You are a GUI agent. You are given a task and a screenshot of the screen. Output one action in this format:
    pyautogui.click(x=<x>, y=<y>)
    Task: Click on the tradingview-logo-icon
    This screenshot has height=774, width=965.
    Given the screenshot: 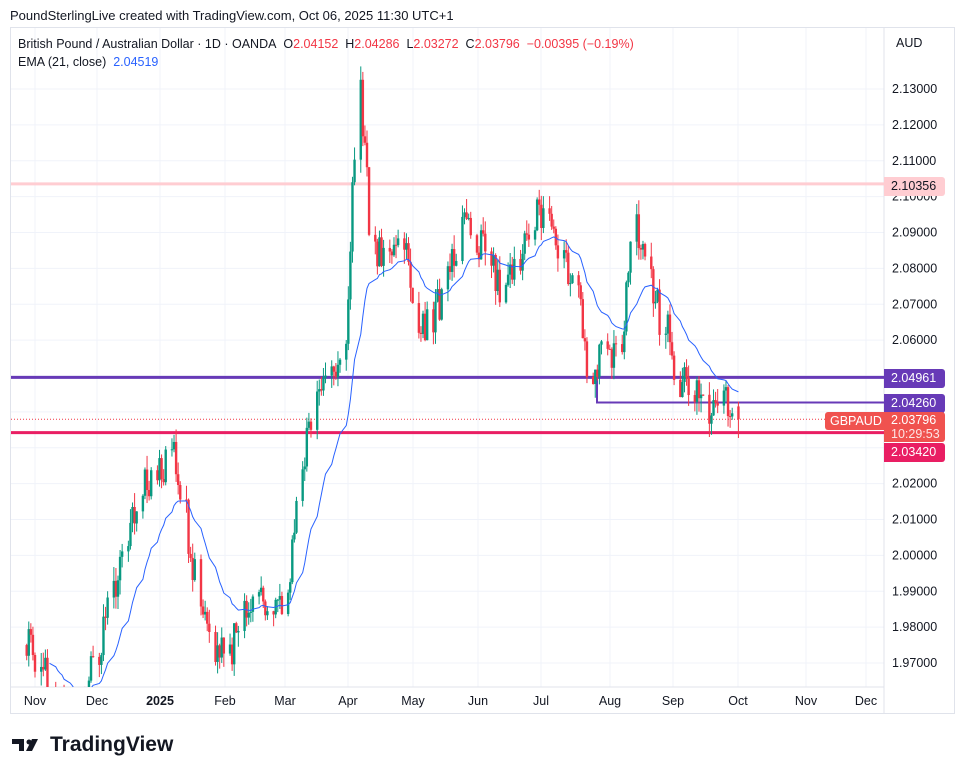 What is the action you would take?
    pyautogui.click(x=25, y=745)
    